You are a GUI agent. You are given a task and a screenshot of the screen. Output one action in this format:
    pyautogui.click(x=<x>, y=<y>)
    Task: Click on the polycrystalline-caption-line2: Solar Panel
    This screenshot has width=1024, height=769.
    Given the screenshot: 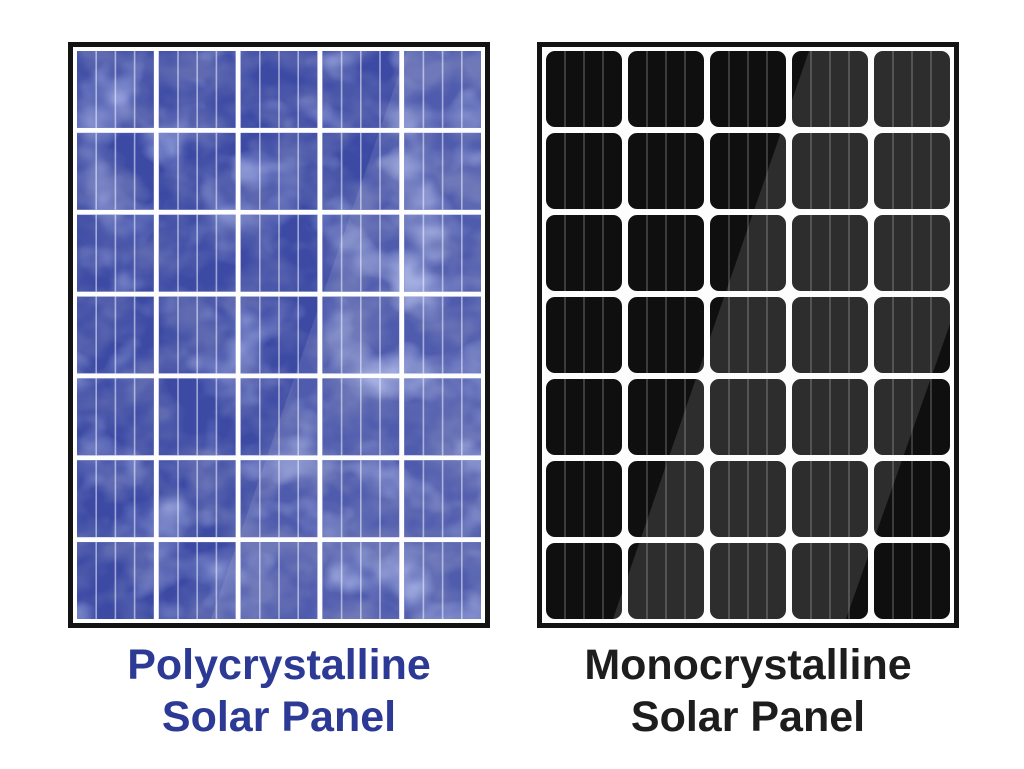 What is the action you would take?
    pyautogui.click(x=279, y=716)
    